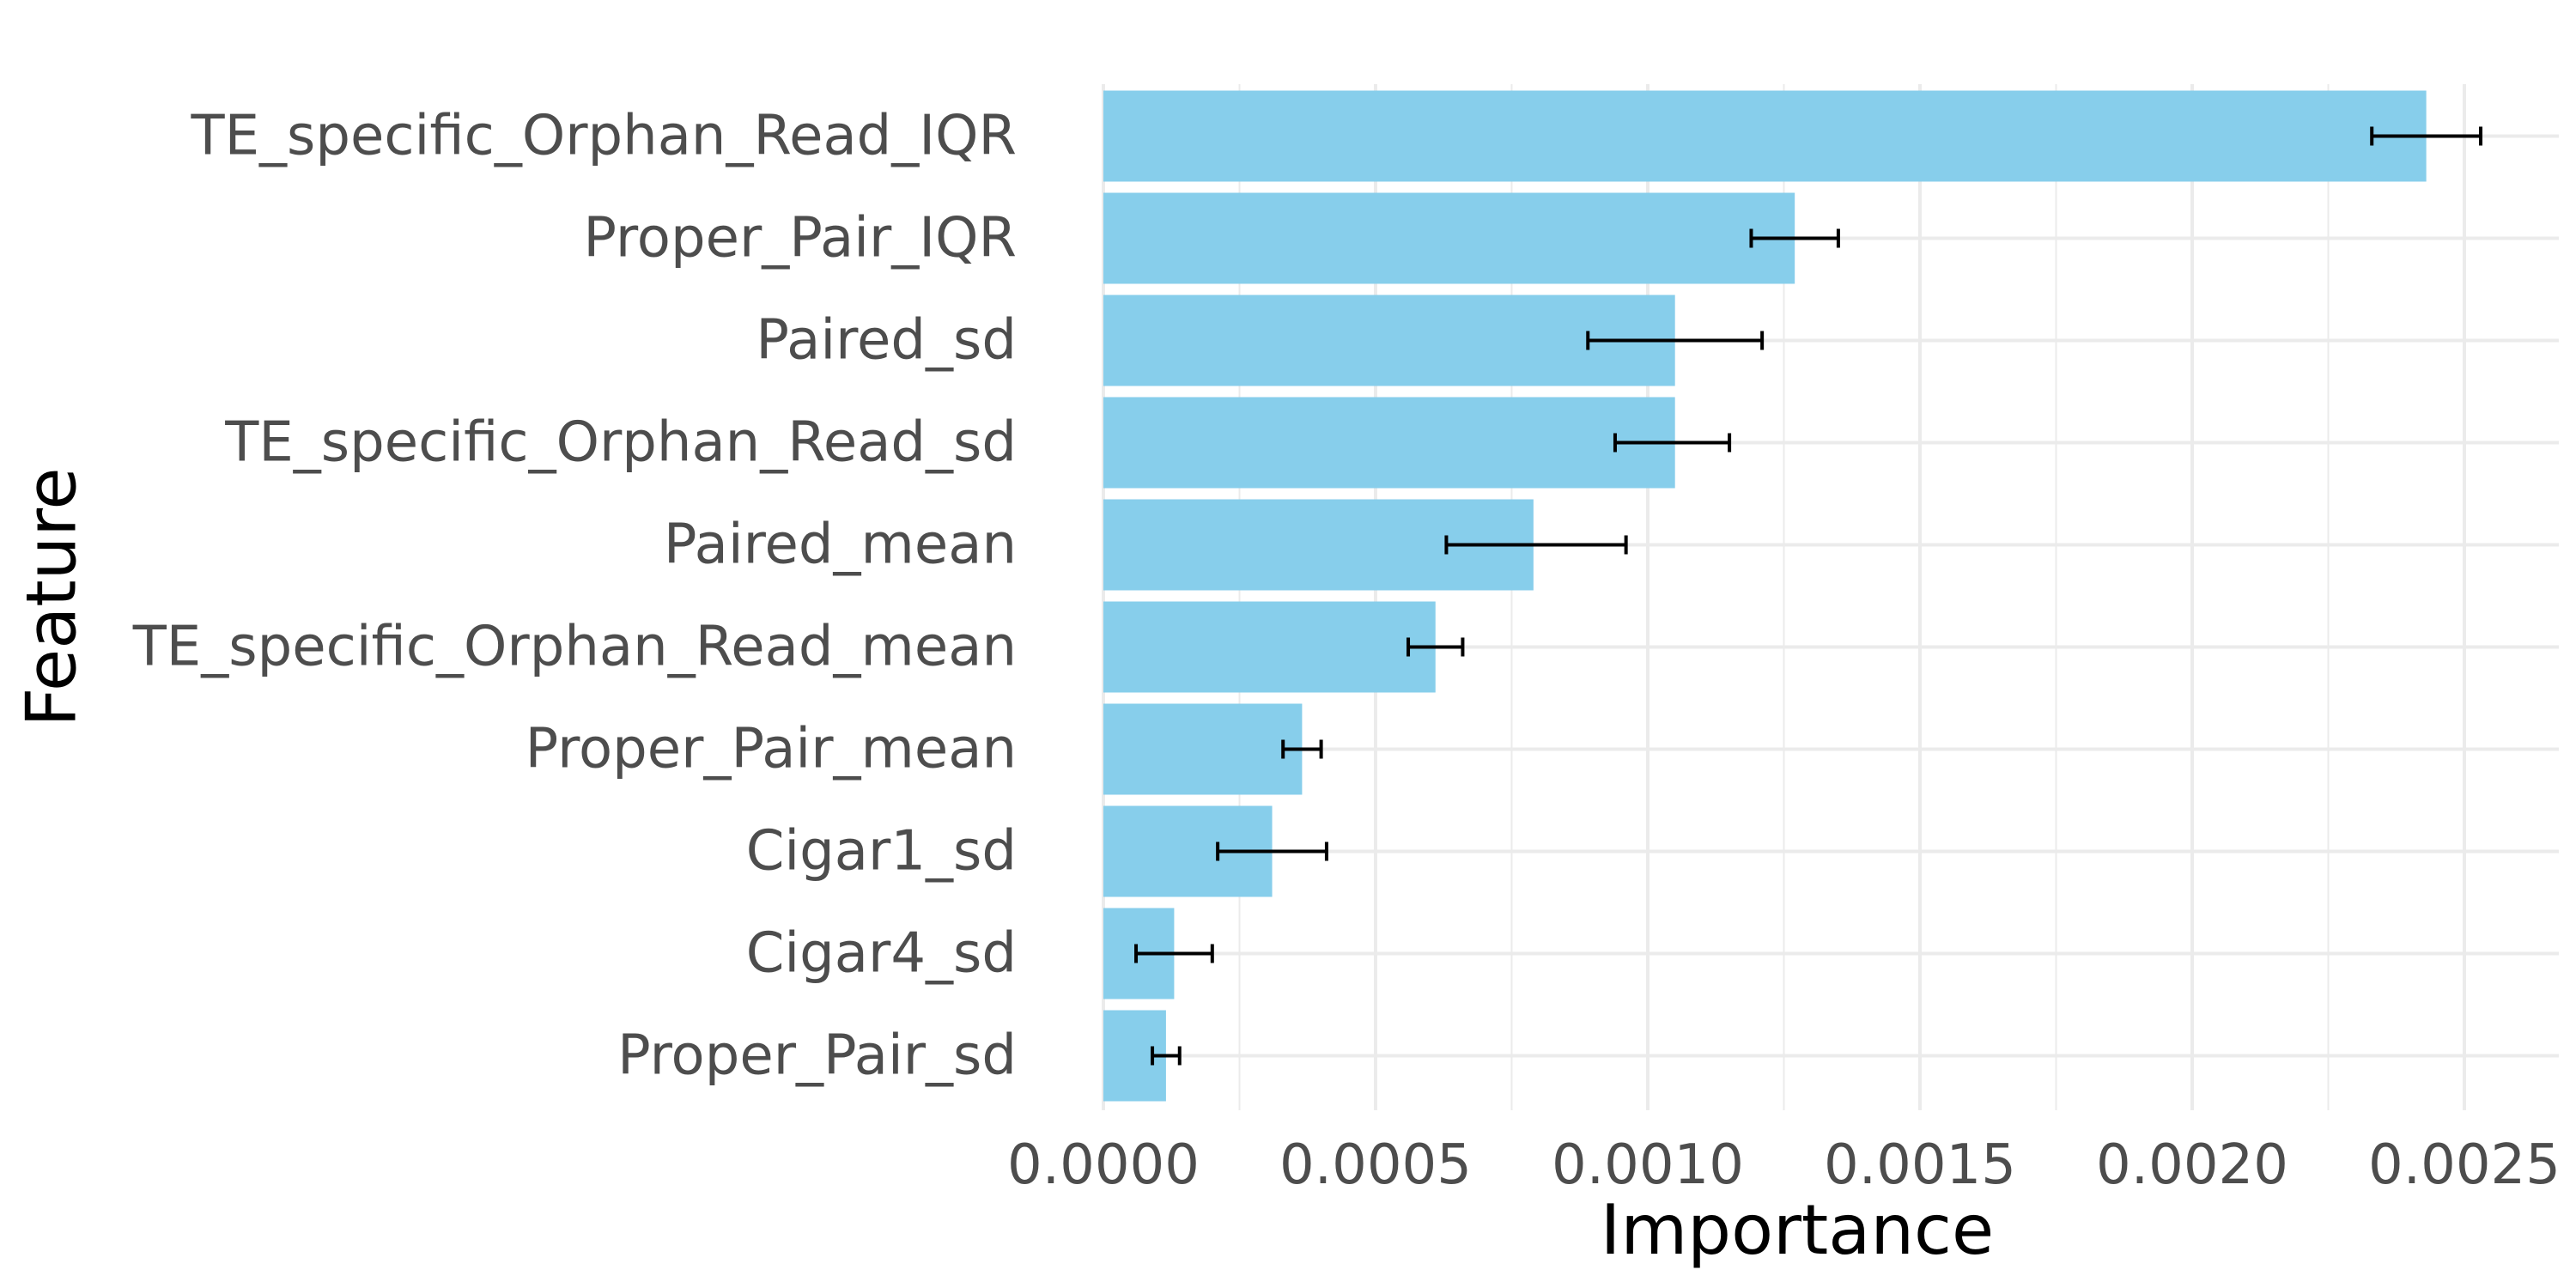 The image size is (2576, 1288). What do you see at coordinates (1103, 1165) in the screenshot?
I see `x-tick-label: 0.0000` at bounding box center [1103, 1165].